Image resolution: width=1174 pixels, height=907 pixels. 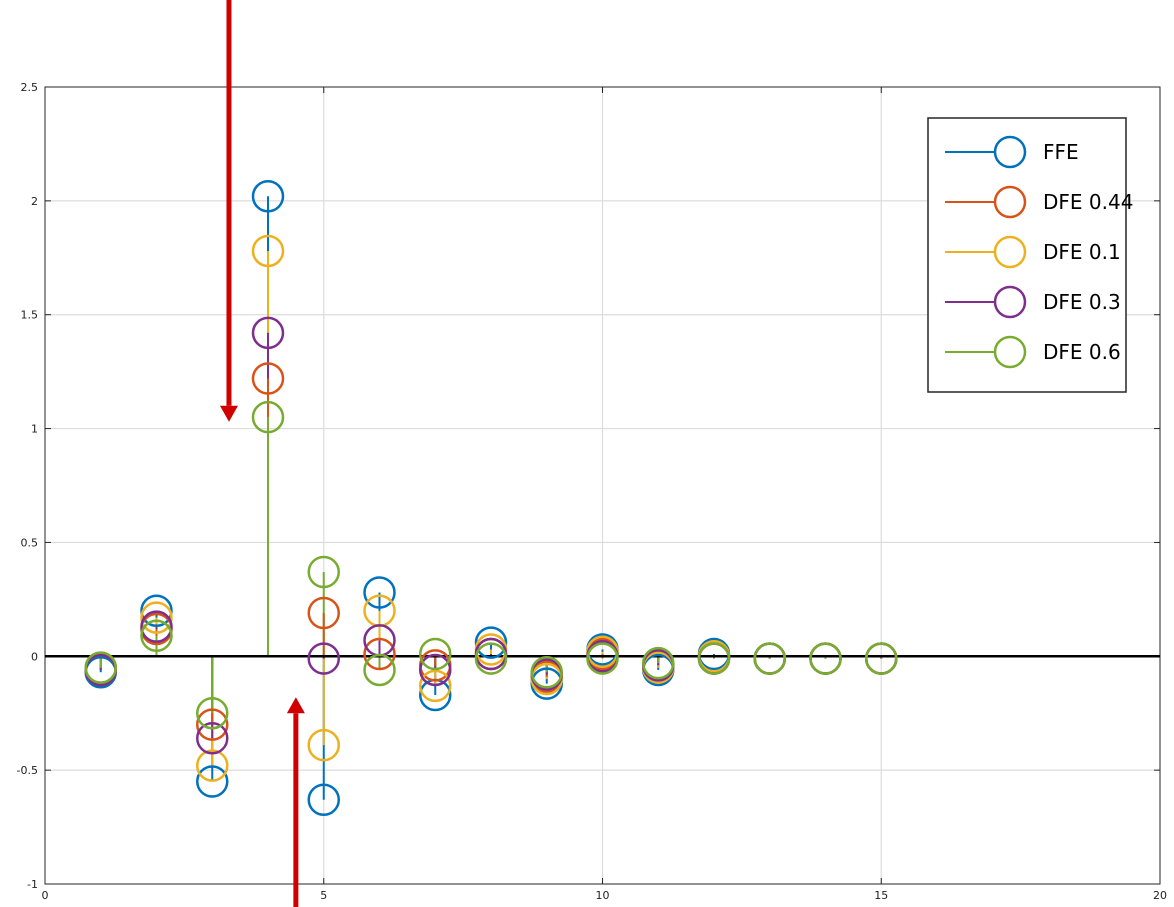 What do you see at coordinates (32, 884) in the screenshot?
I see `y-tick-label: -1` at bounding box center [32, 884].